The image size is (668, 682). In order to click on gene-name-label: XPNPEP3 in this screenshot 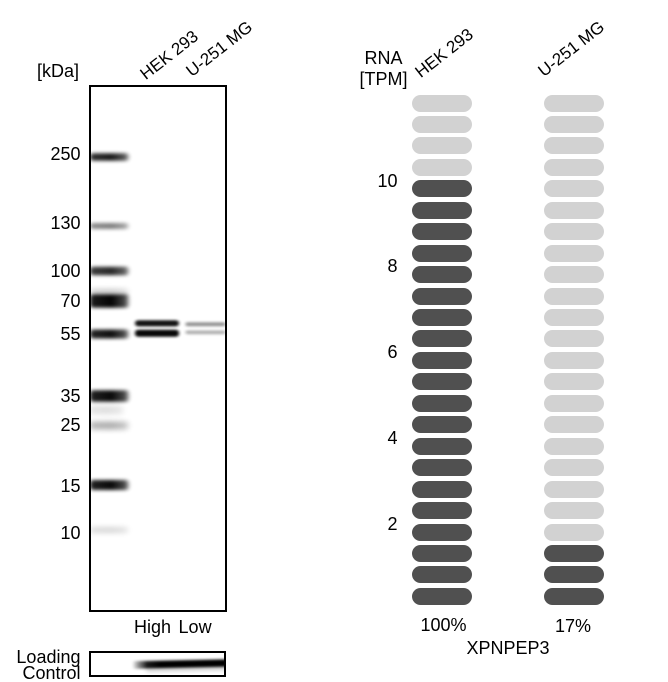, I will do `click(508, 647)`.